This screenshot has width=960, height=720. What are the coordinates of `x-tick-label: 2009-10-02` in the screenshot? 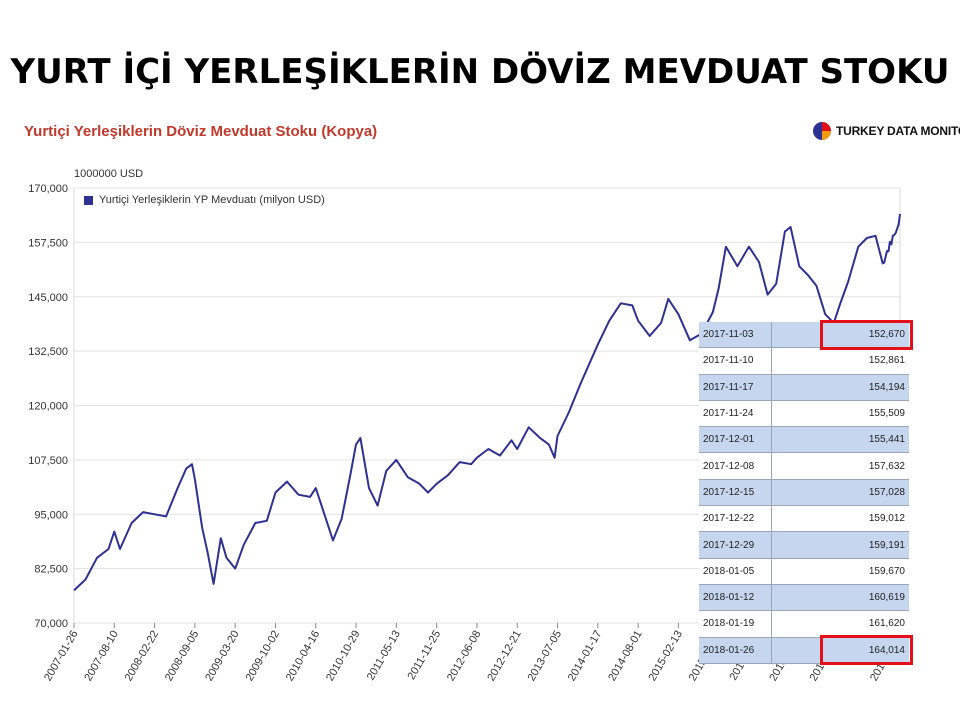 It's located at (263, 656).